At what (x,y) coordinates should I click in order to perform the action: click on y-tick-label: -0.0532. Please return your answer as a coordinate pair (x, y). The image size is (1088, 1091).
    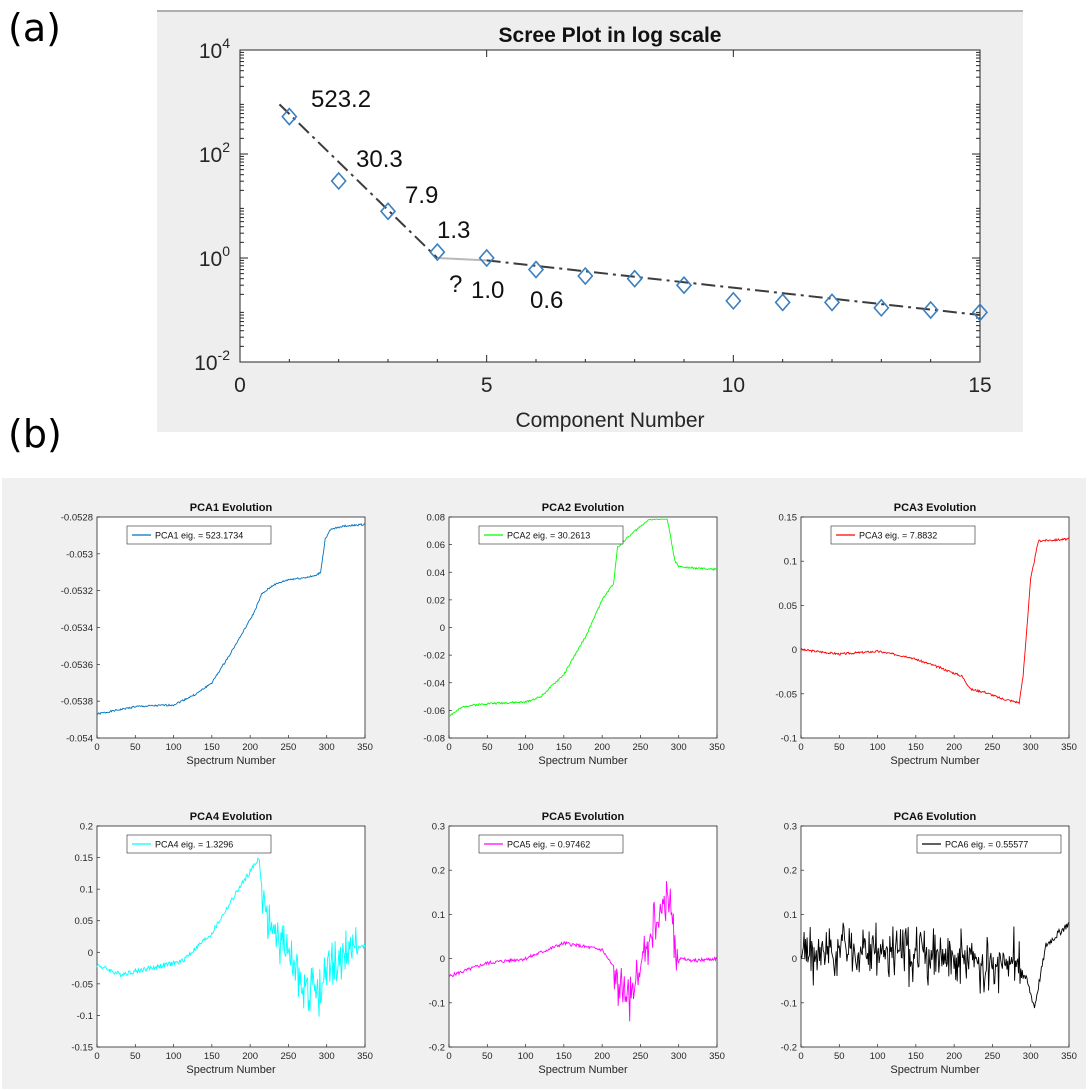
    Looking at the image, I should click on (77, 591).